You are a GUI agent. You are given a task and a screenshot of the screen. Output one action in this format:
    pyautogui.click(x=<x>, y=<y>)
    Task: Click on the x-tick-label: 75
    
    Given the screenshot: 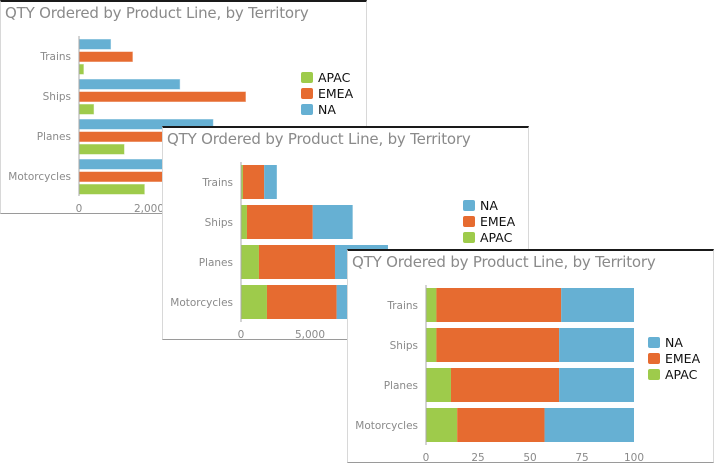 What is the action you would take?
    pyautogui.click(x=581, y=457)
    